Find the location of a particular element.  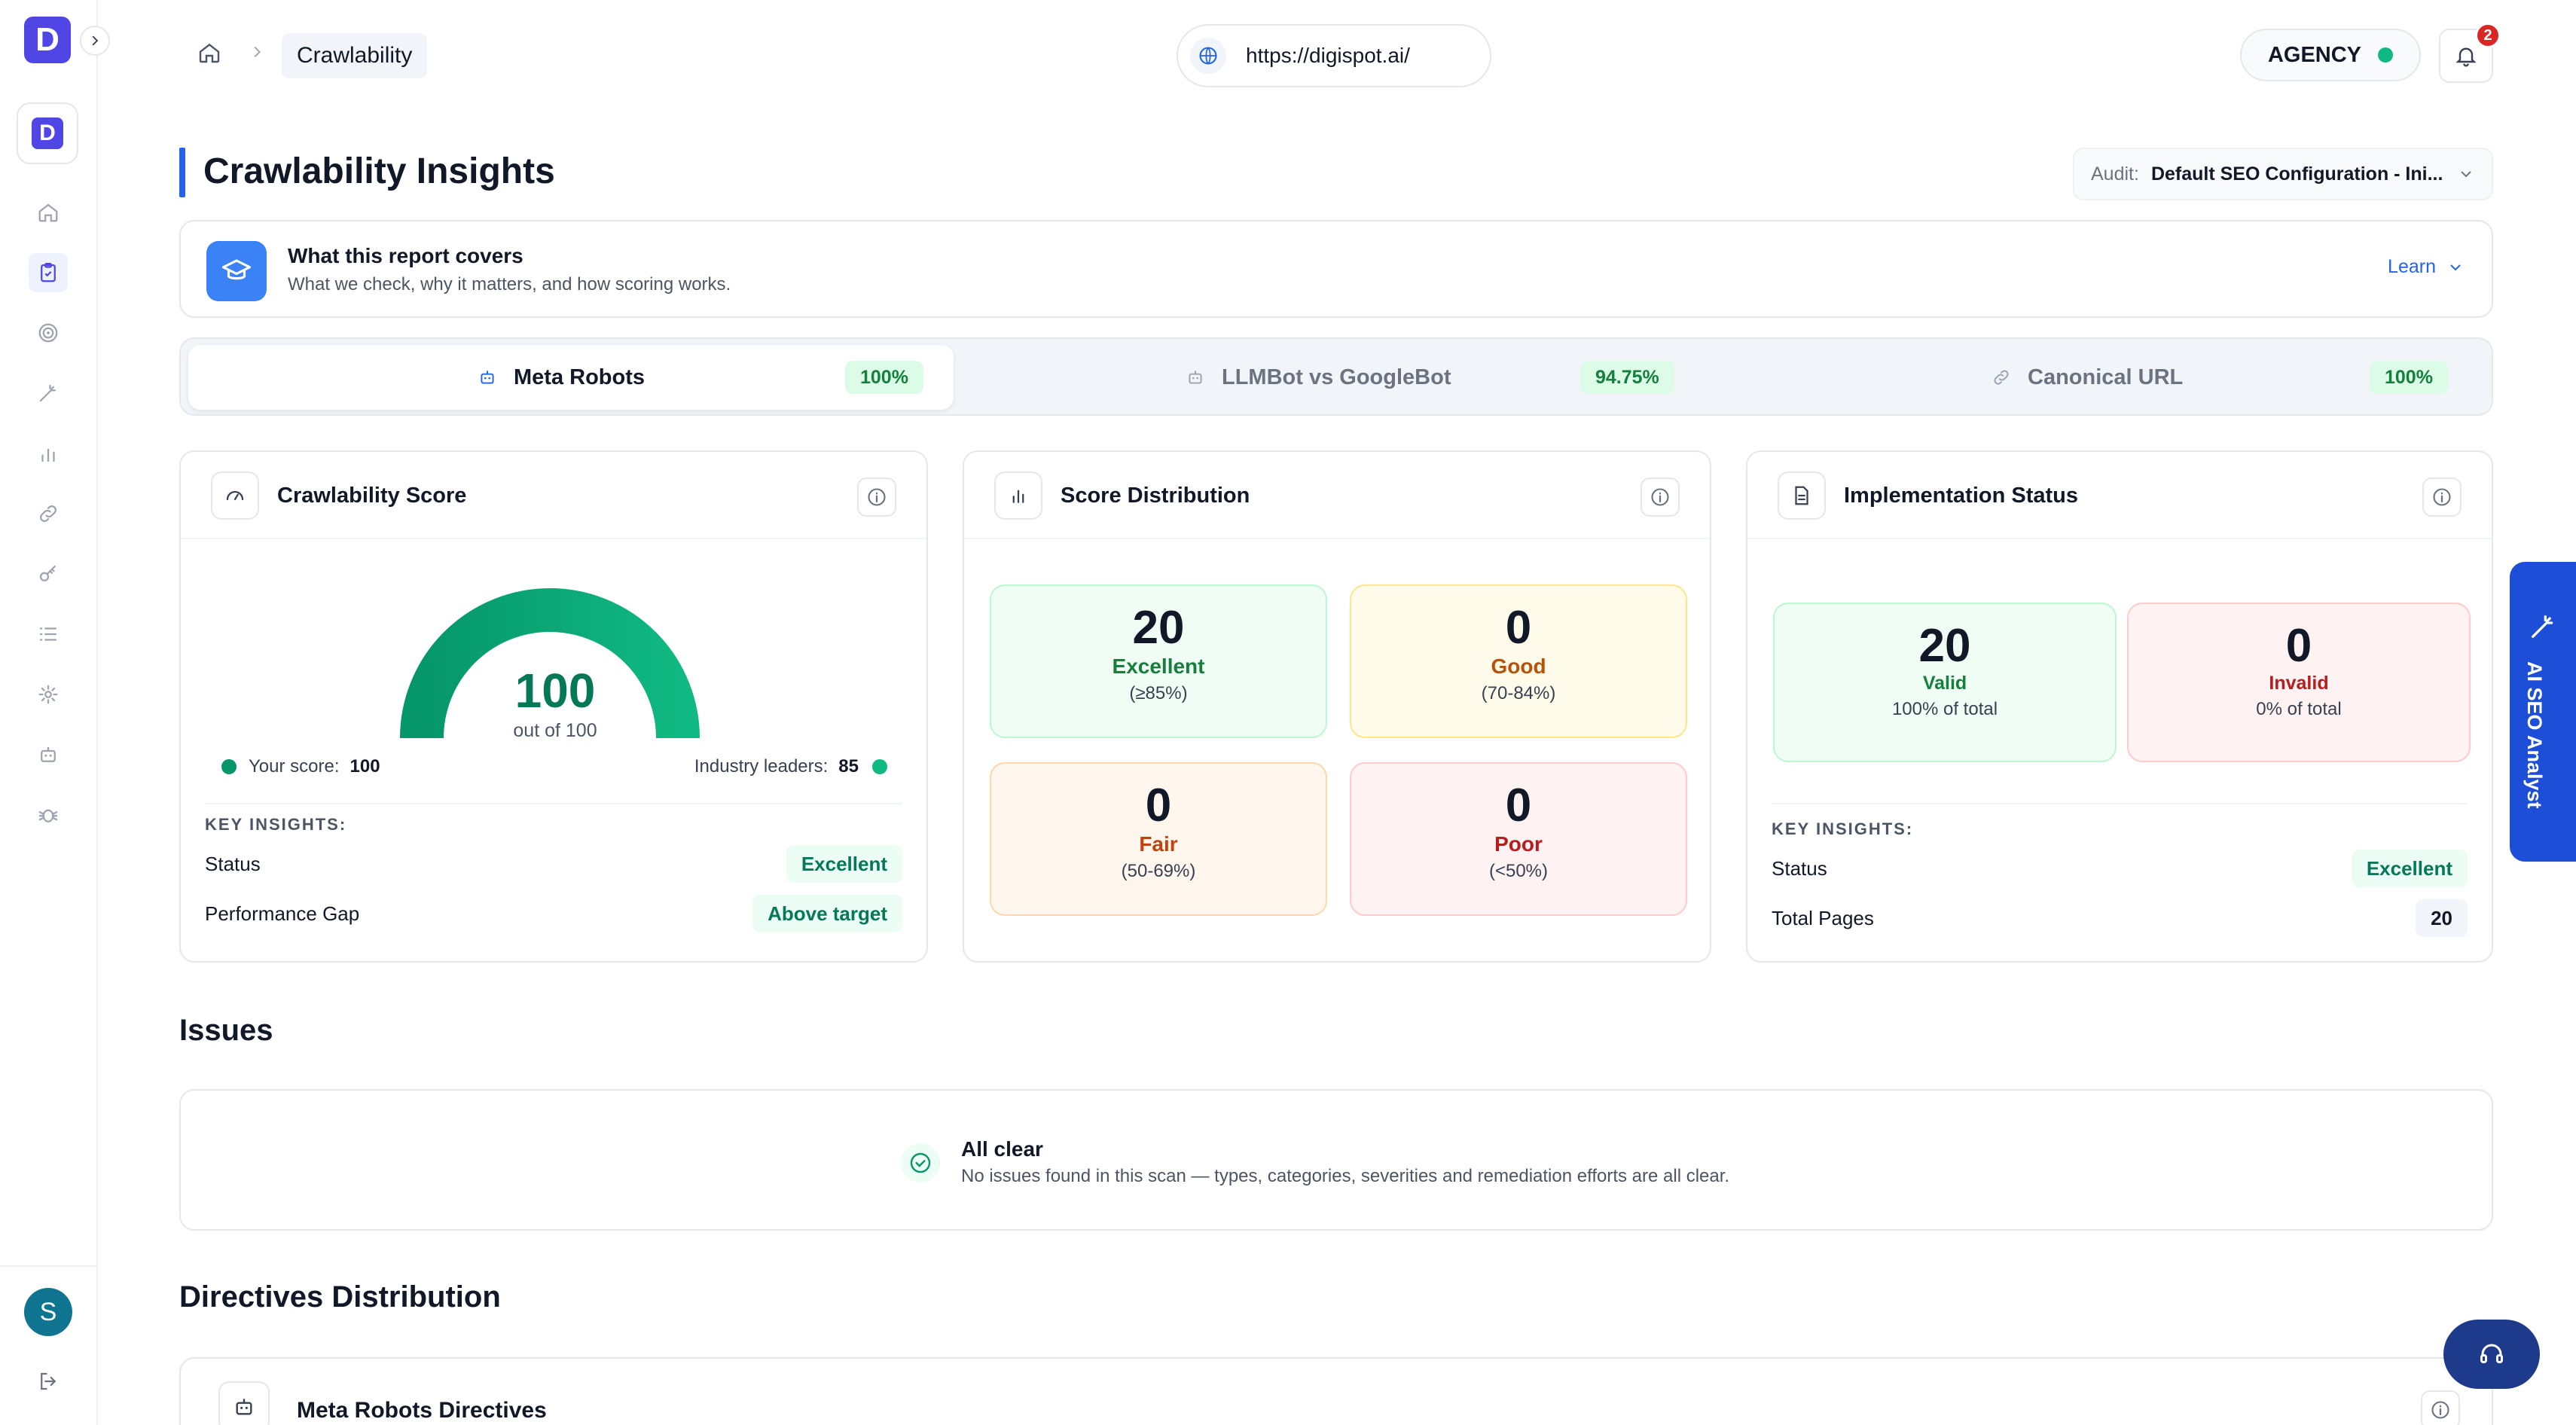

title-accent-bar is located at coordinates (182, 172).